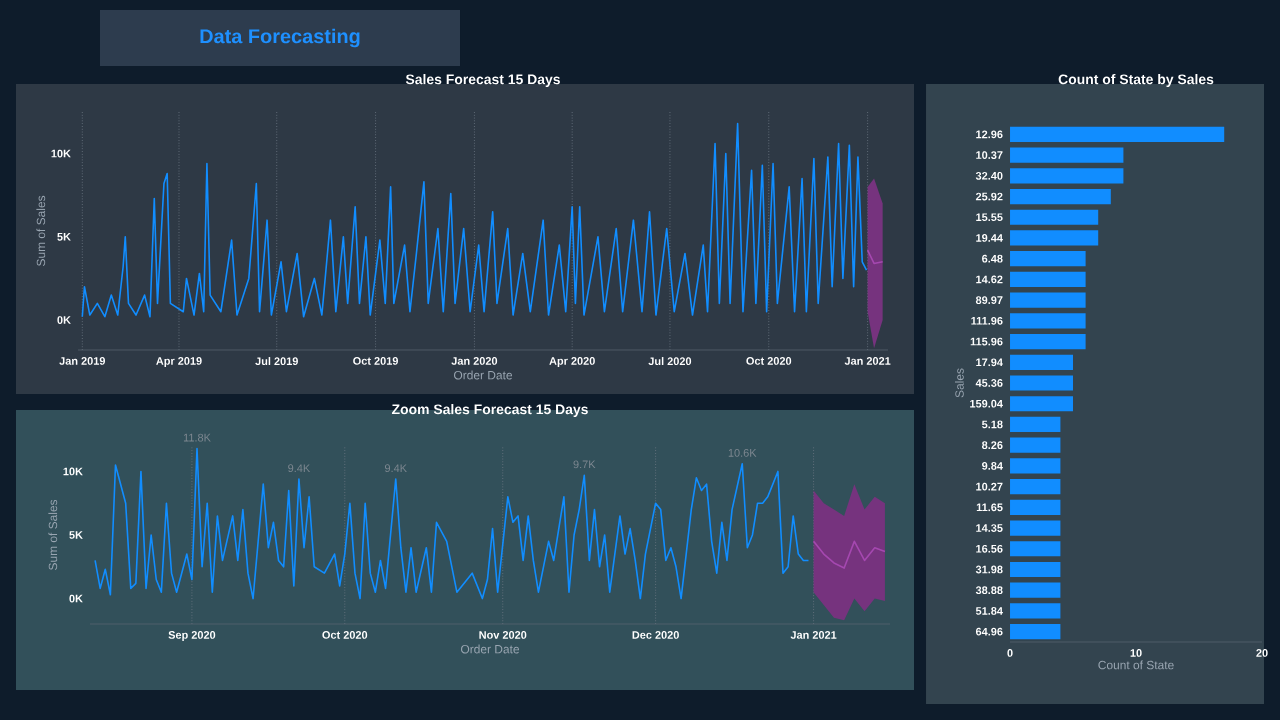 This screenshot has height=720, width=1280. I want to click on text: Data Forecasting, so click(280, 38).